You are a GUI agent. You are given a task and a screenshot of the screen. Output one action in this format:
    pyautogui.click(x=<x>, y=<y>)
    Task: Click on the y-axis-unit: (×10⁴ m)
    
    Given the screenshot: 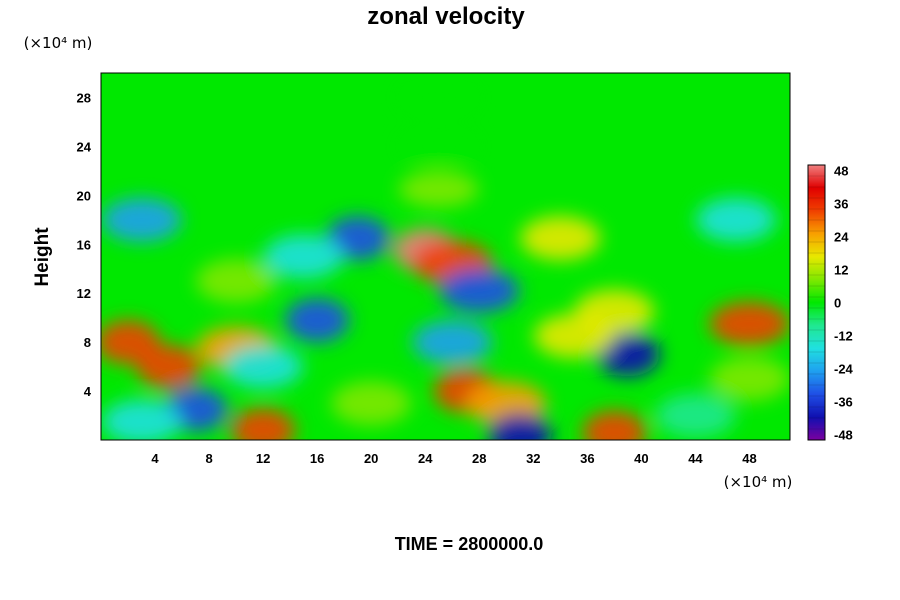 What is the action you would take?
    pyautogui.click(x=58, y=43)
    